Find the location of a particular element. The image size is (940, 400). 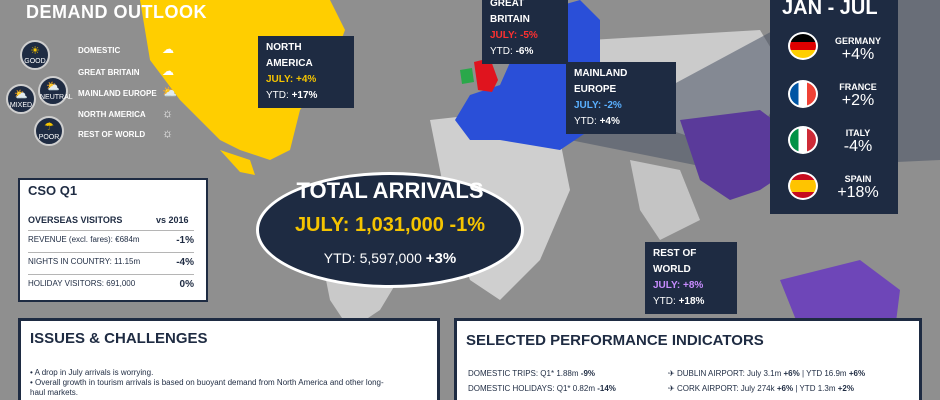

scale-good: ☀ GOOD is located at coordinates (35, 55).